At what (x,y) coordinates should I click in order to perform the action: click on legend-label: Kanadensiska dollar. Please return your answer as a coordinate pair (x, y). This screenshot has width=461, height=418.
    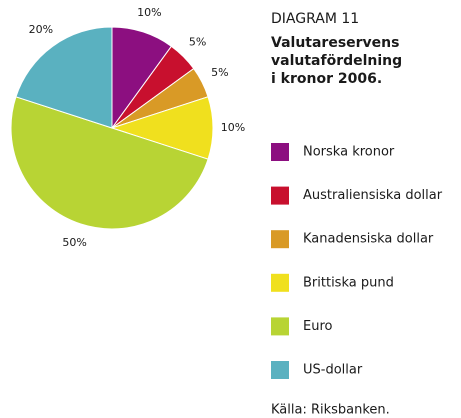
    Looking at the image, I should click on (368, 239).